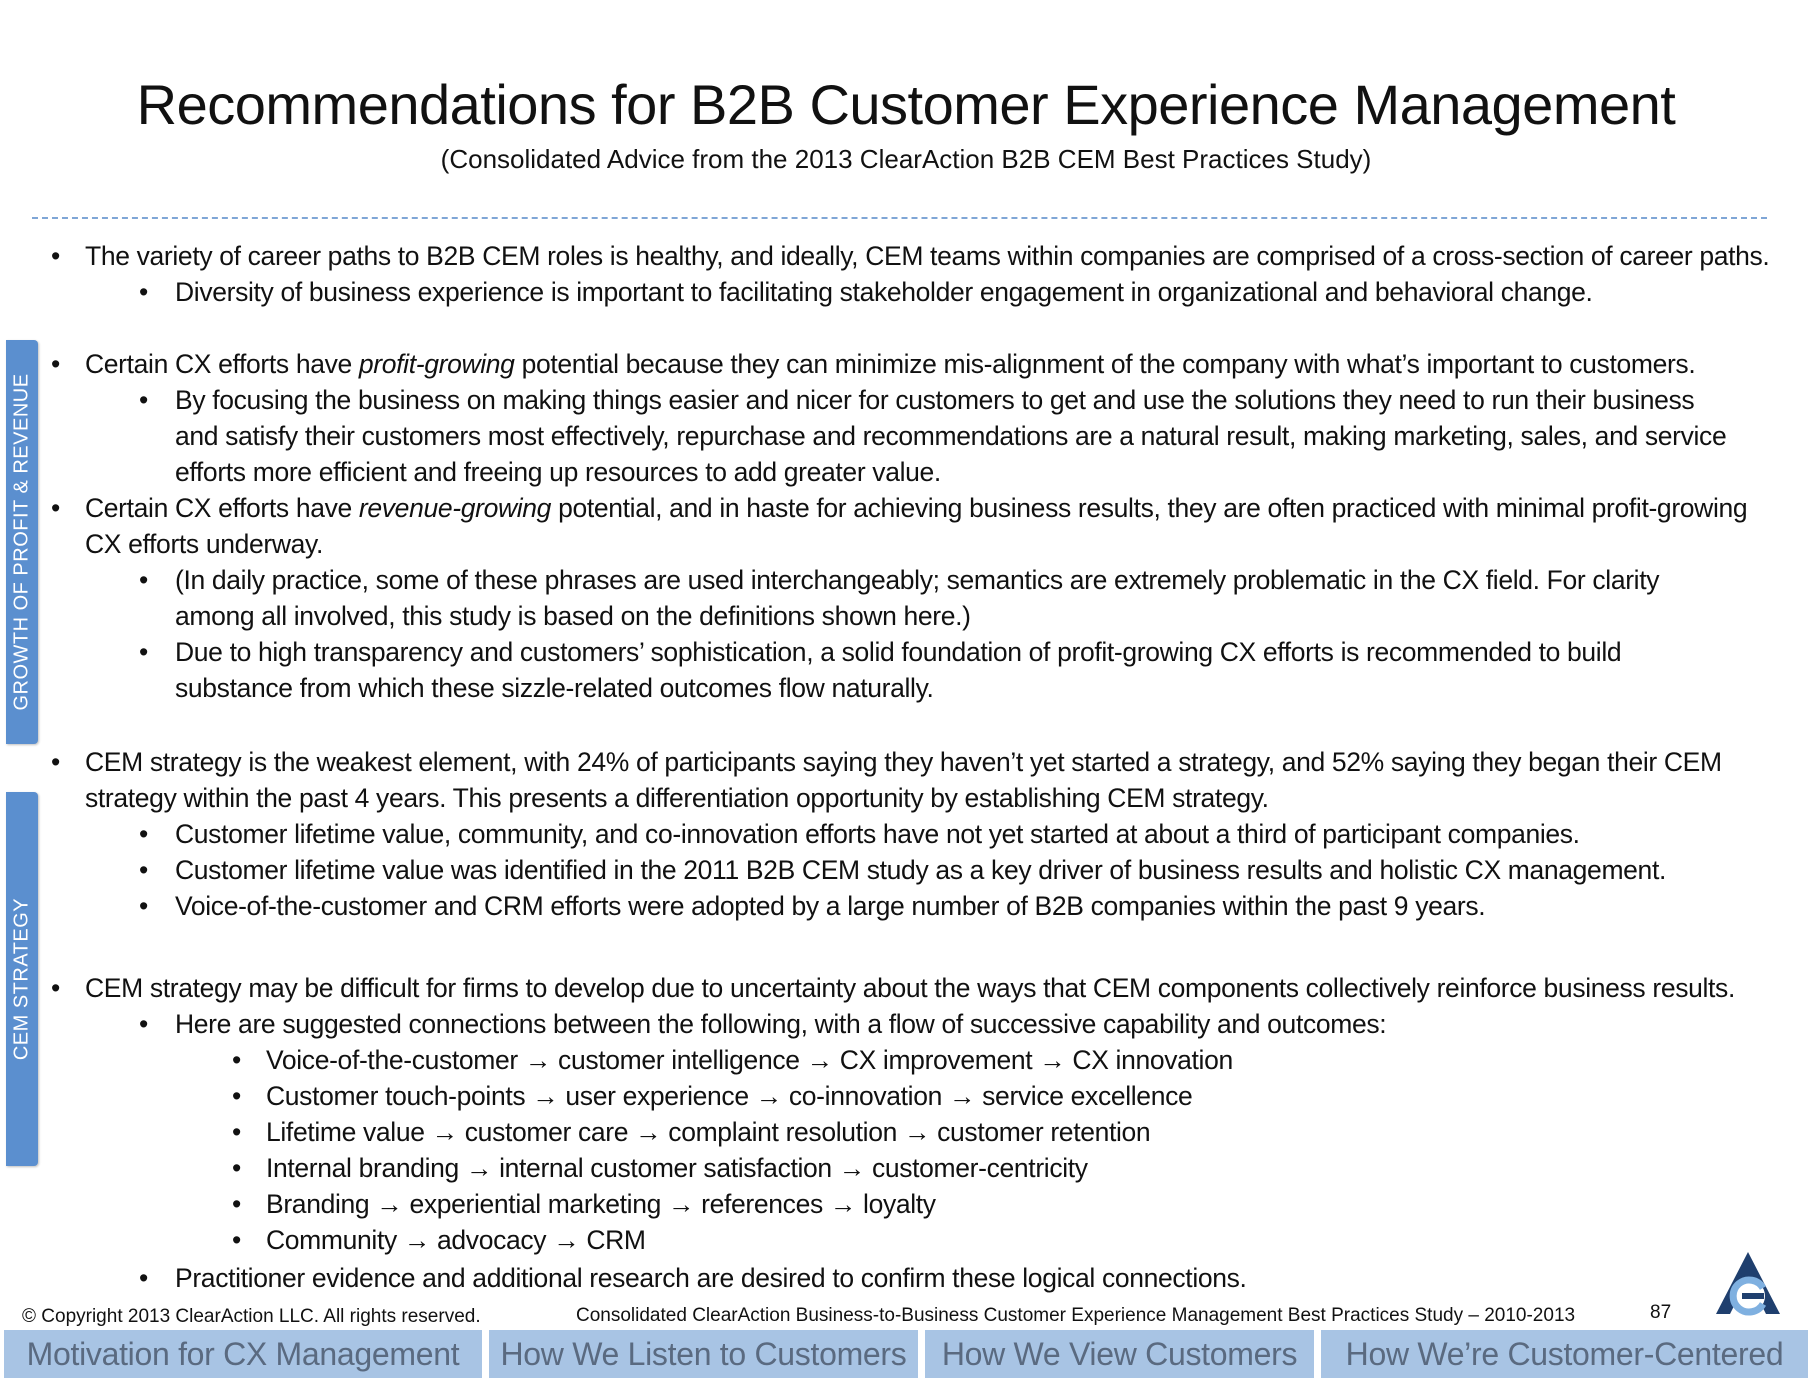 This screenshot has height=1400, width=1812. Describe the element at coordinates (703, 1354) in the screenshot. I see `nav-tab-listen: How We Listen to Customers` at that location.